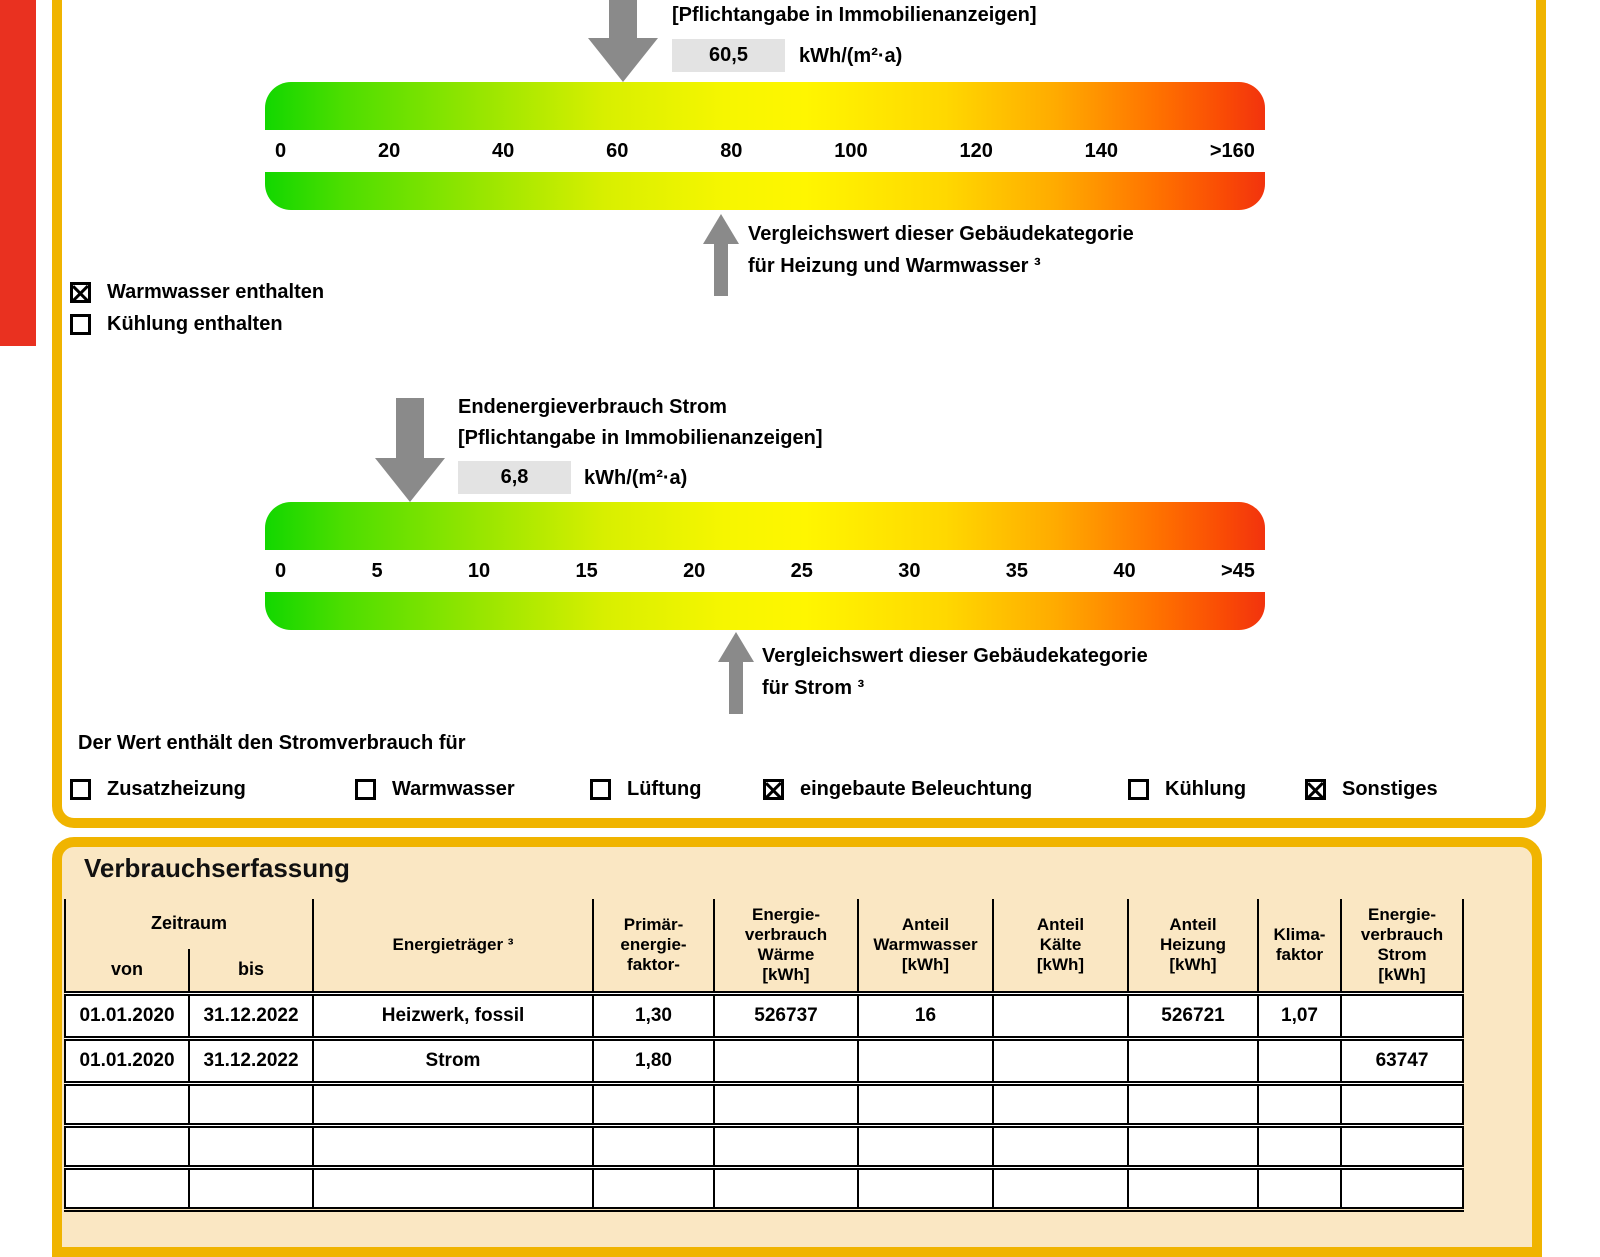  I want to click on table-cell: 526737, so click(786, 1017).